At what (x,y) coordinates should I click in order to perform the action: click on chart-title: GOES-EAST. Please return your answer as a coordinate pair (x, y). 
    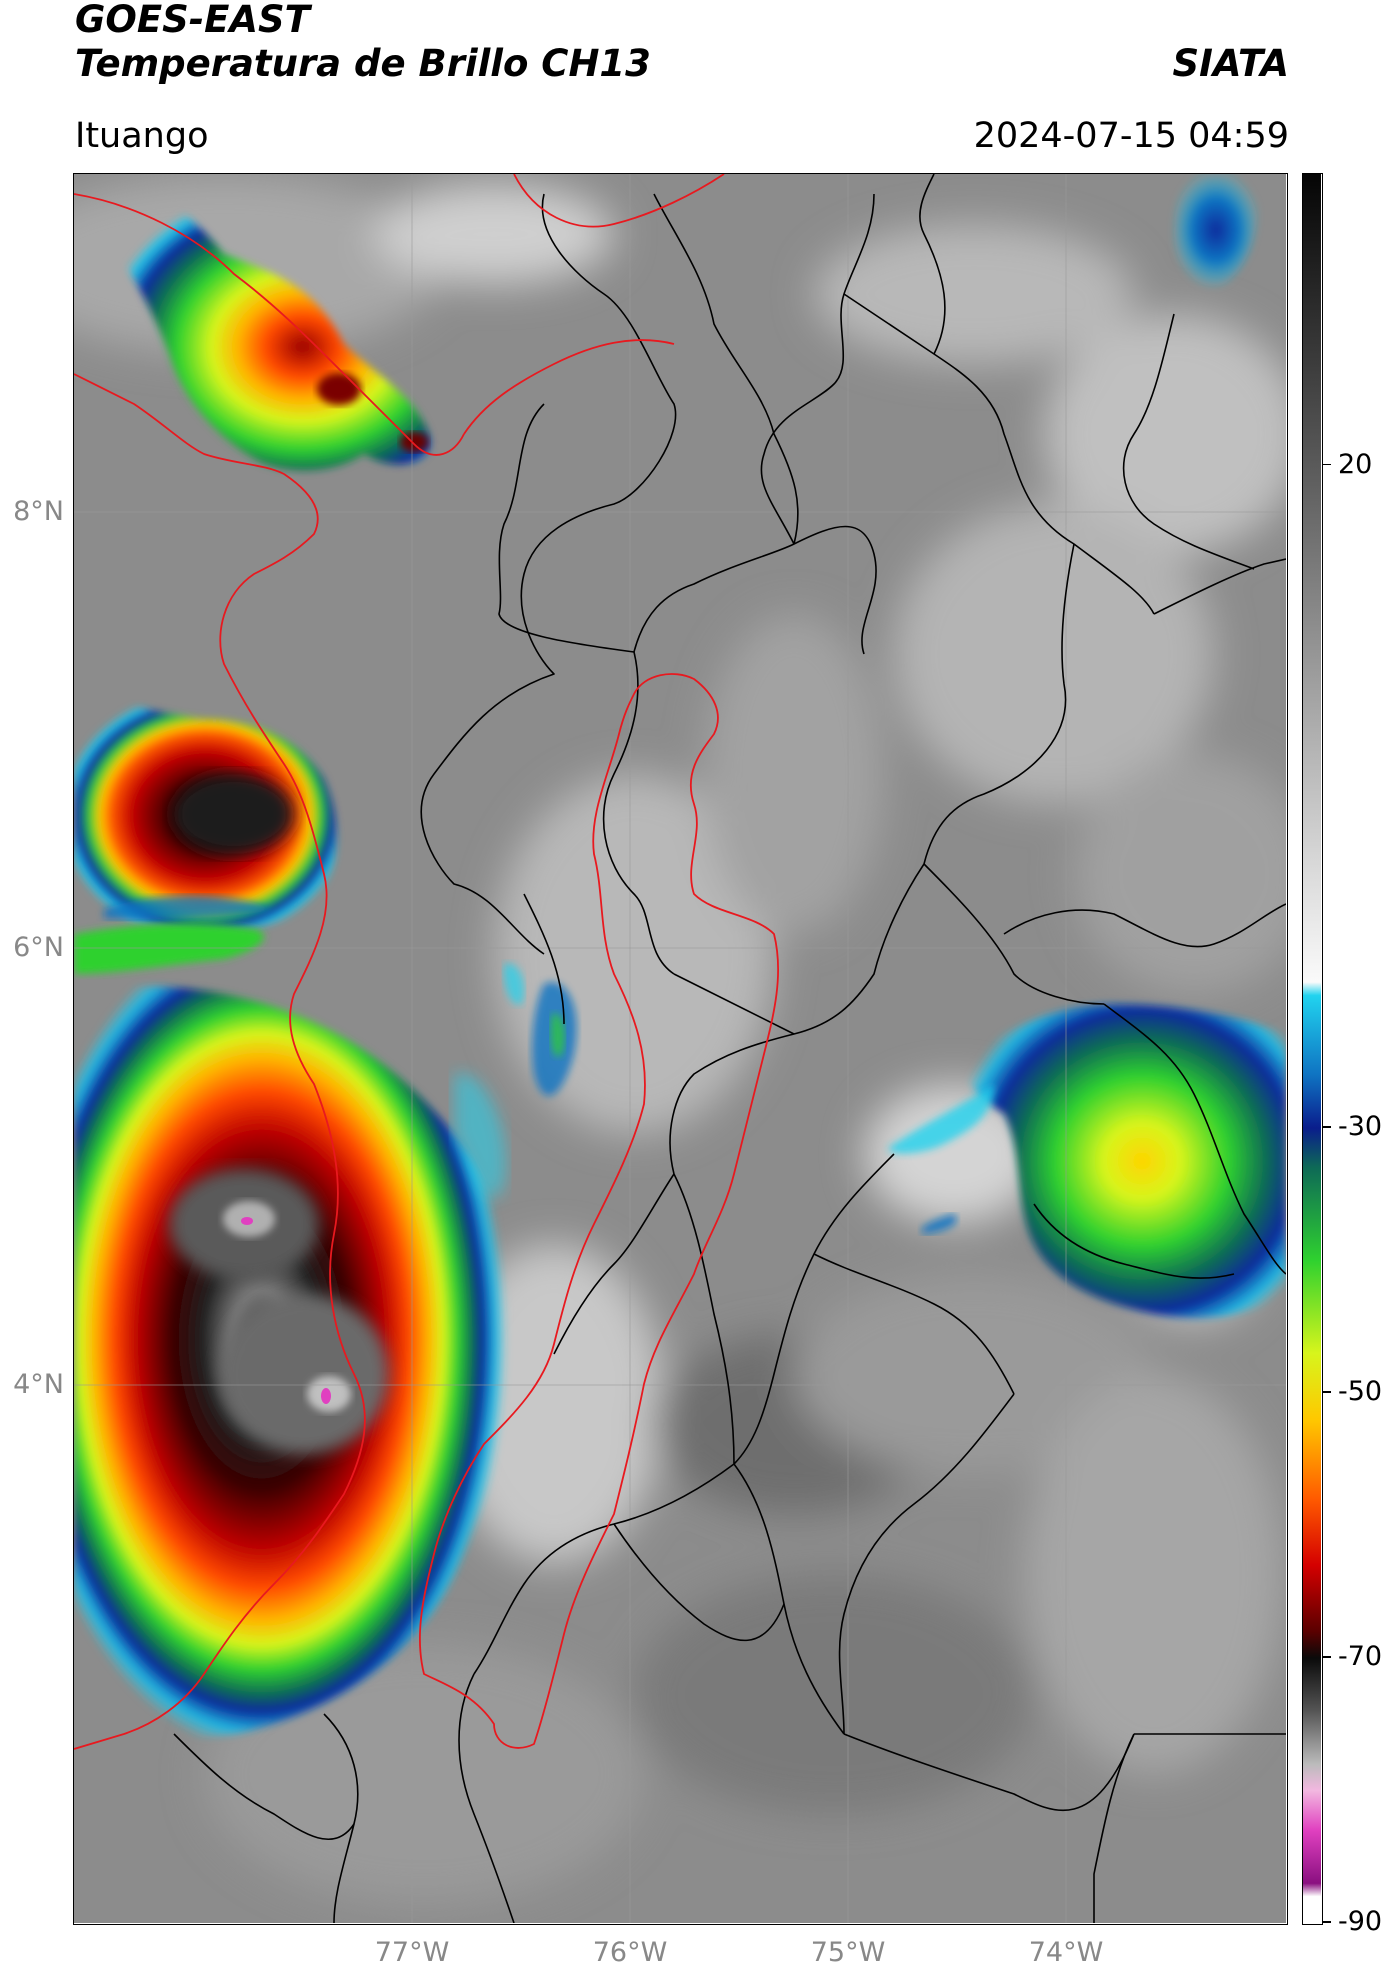
    Looking at the image, I should click on (192, 20).